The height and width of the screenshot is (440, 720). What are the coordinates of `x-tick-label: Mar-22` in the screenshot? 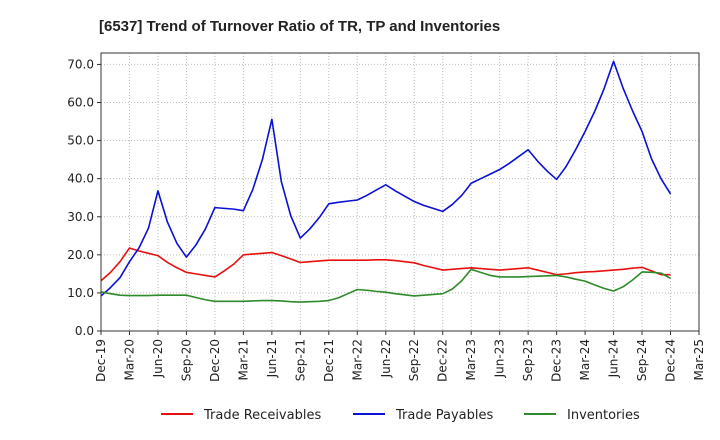 It's located at (357, 359).